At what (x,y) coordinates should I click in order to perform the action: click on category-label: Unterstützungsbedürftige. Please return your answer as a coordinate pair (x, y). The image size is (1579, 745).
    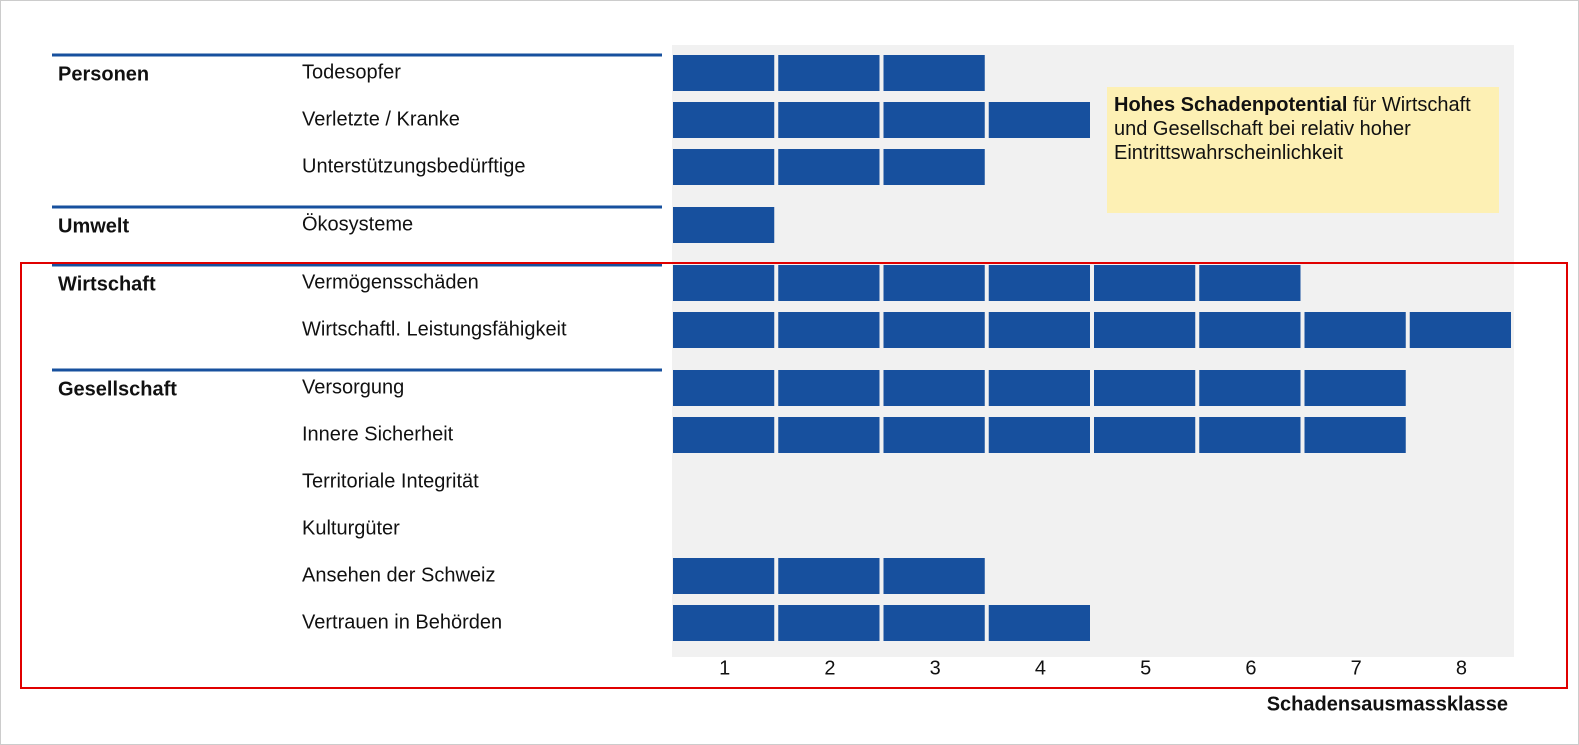
    Looking at the image, I should click on (413, 166).